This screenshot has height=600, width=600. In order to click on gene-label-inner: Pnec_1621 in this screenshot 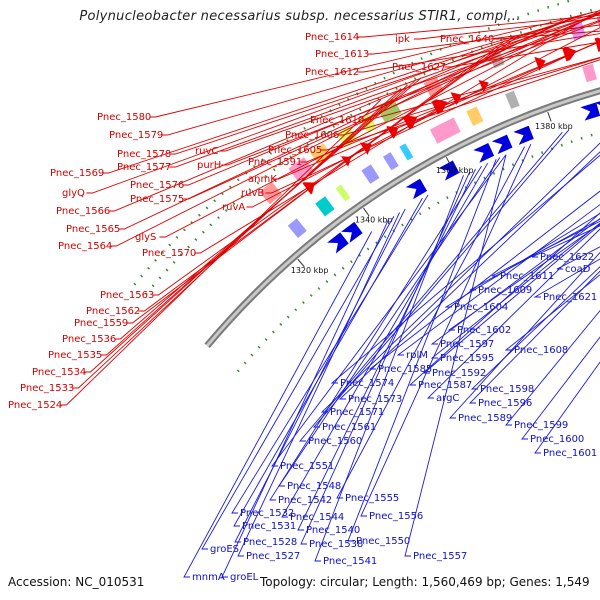, I will do `click(570, 297)`.